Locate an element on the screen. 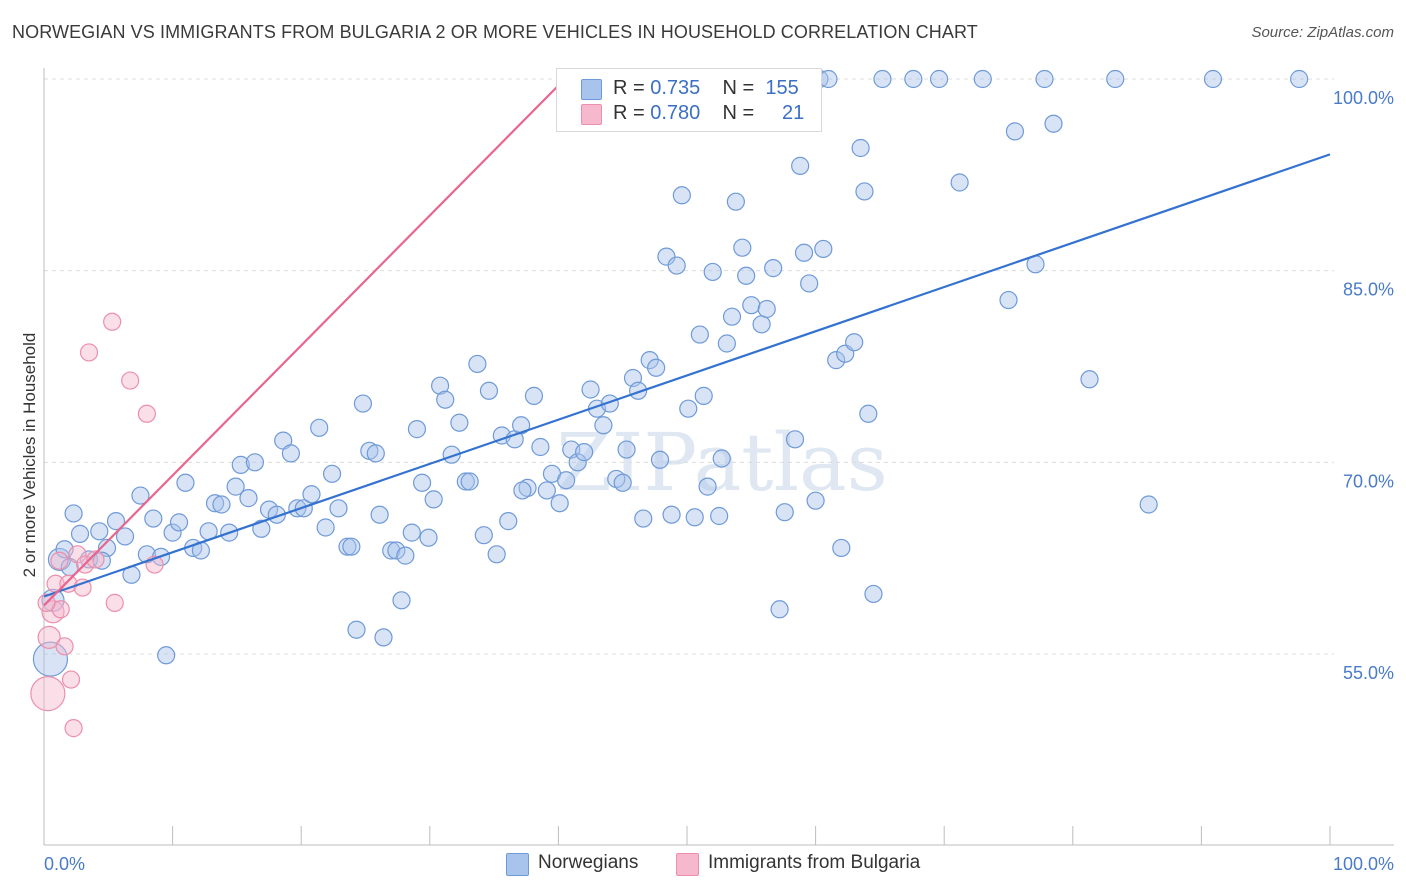  series-legend: Norwegians Immigrants from Bulgaria is located at coordinates (703, 865).